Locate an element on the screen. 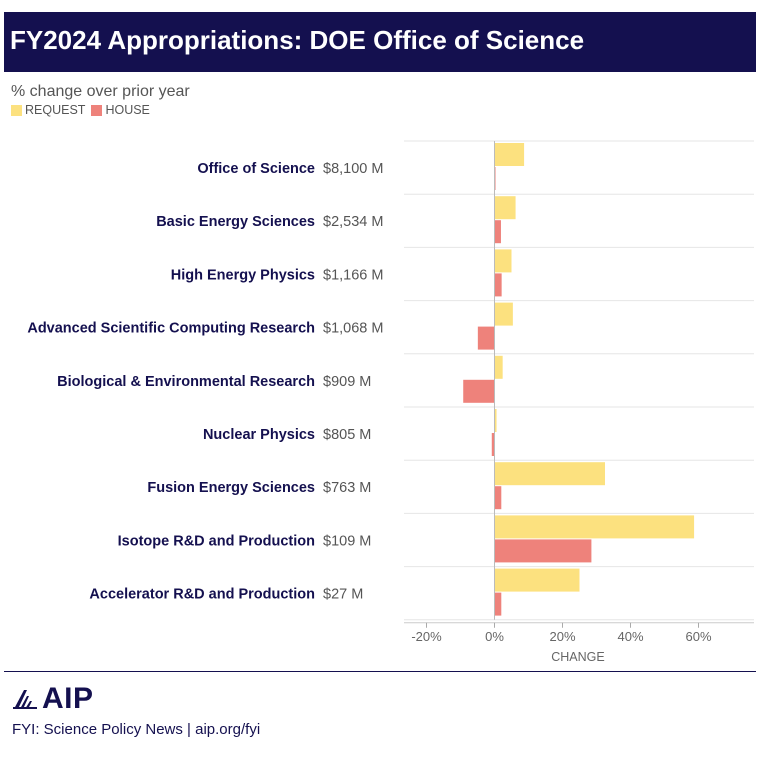 The height and width of the screenshot is (760, 760). legend-item-house: HOUSE is located at coordinates (120, 110).